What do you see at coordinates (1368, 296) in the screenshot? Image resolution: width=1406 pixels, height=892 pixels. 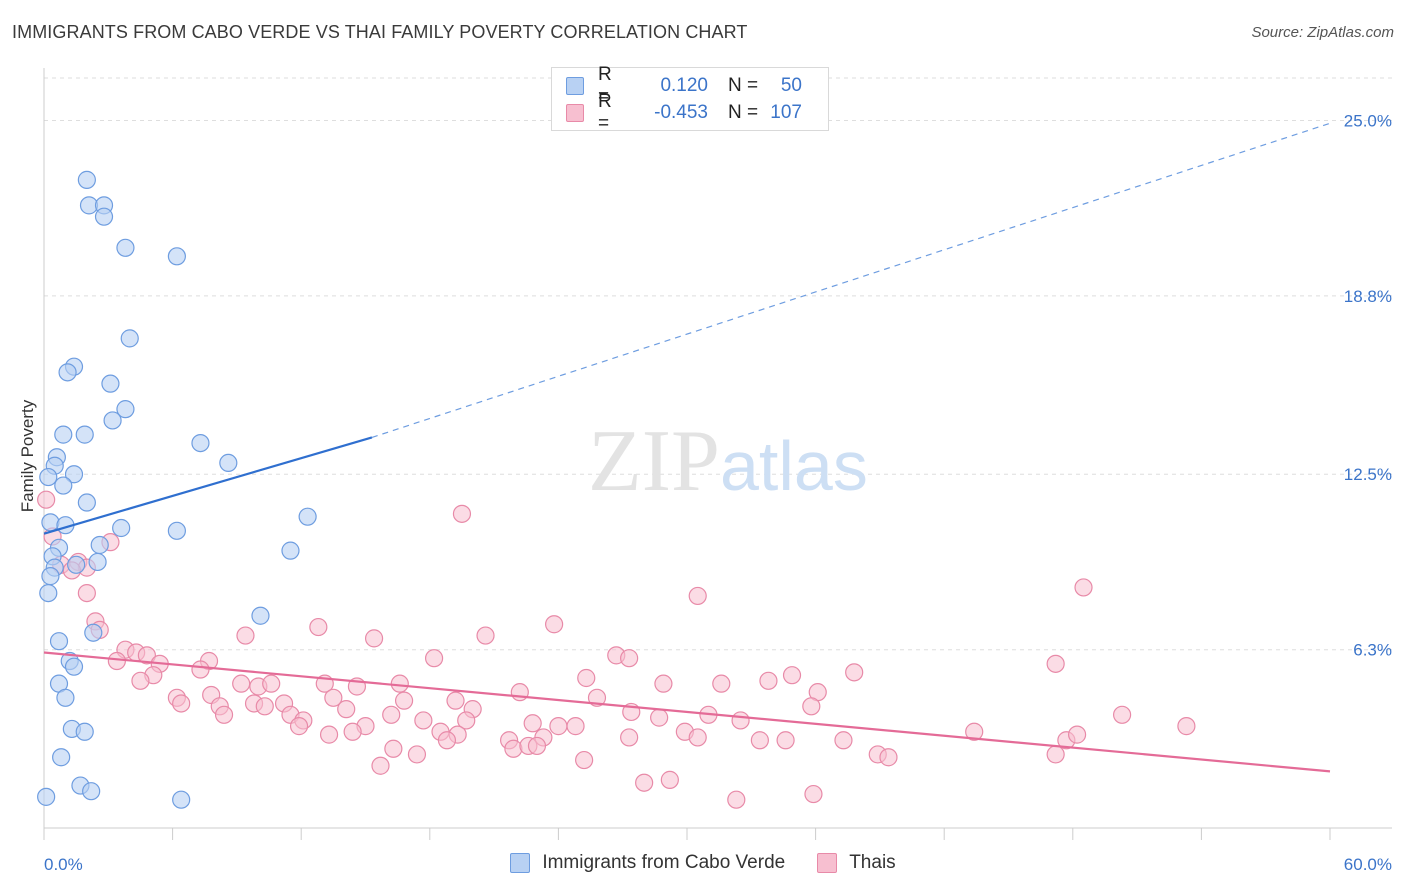 I see `y-tick-label: 18.8%` at bounding box center [1368, 296].